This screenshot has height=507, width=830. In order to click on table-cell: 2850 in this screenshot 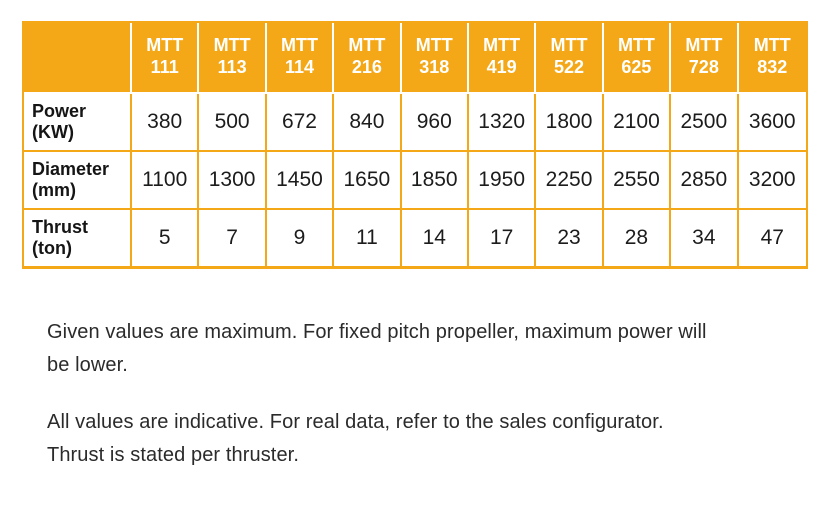, I will do `click(705, 181)`.